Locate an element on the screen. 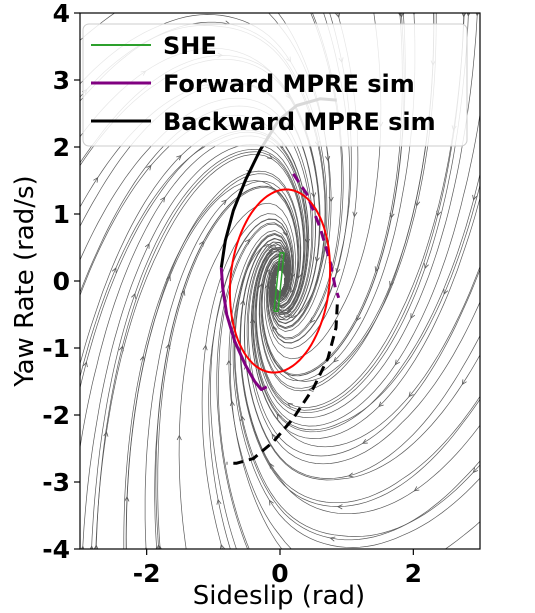  y-tick-label: -1 is located at coordinates (56, 348).